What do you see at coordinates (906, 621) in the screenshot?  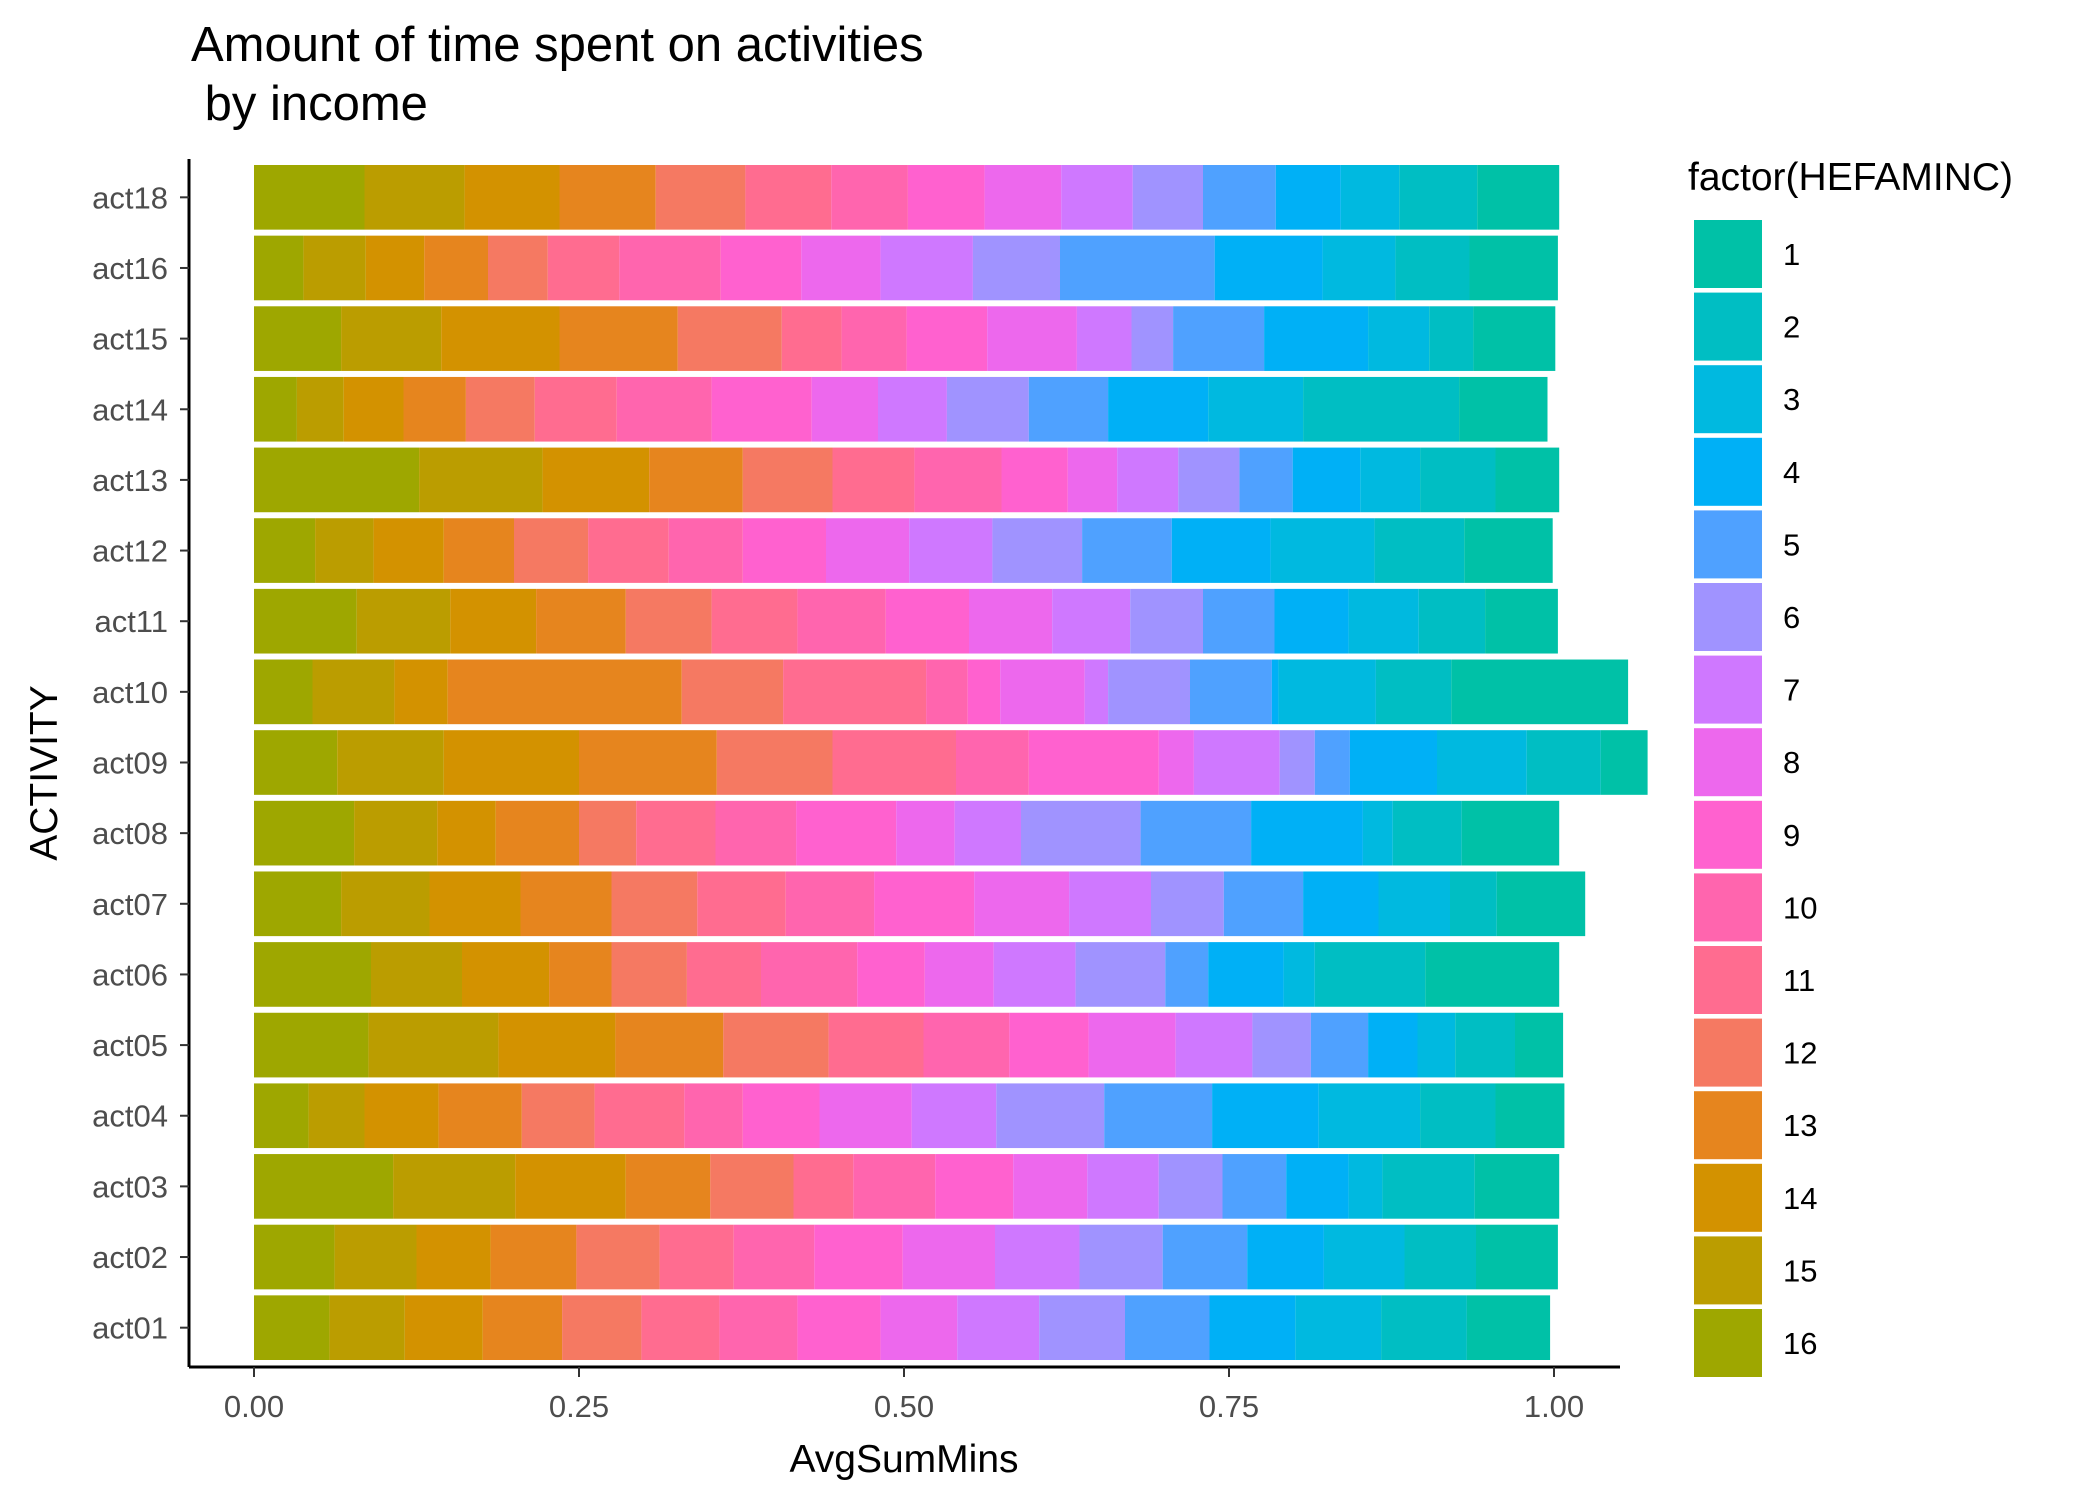 I see `bar-act11` at bounding box center [906, 621].